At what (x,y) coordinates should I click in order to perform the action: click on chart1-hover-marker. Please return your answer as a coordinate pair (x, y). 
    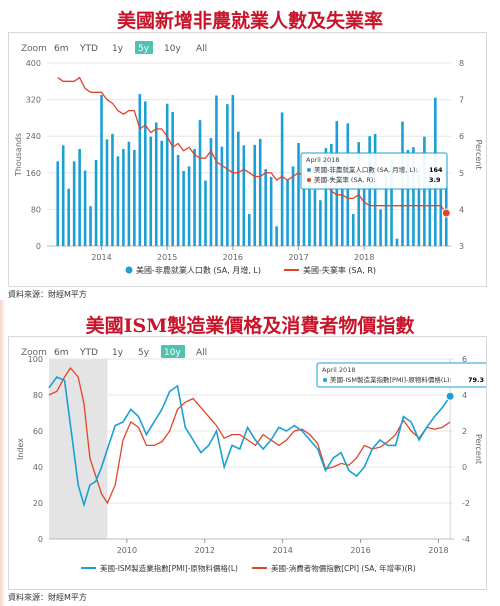
    Looking at the image, I should click on (446, 213).